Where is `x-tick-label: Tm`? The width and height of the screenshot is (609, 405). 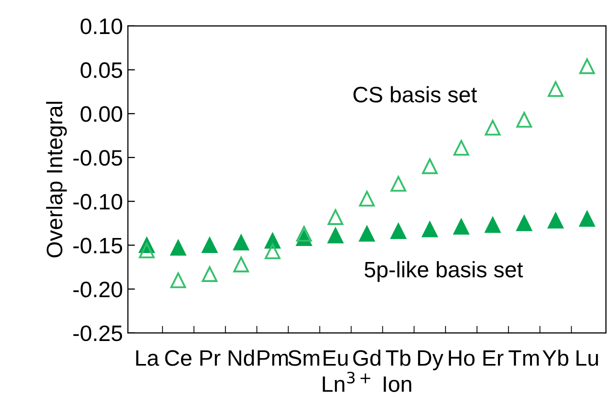 x-tick-label: Tm is located at coordinates (523, 358).